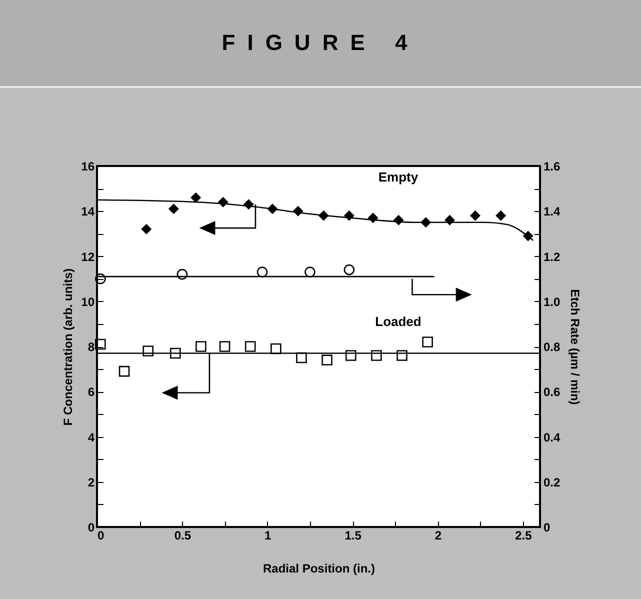  Describe the element at coordinates (319, 569) in the screenshot. I see `x-axis-title: Radial Position (in.)` at that location.